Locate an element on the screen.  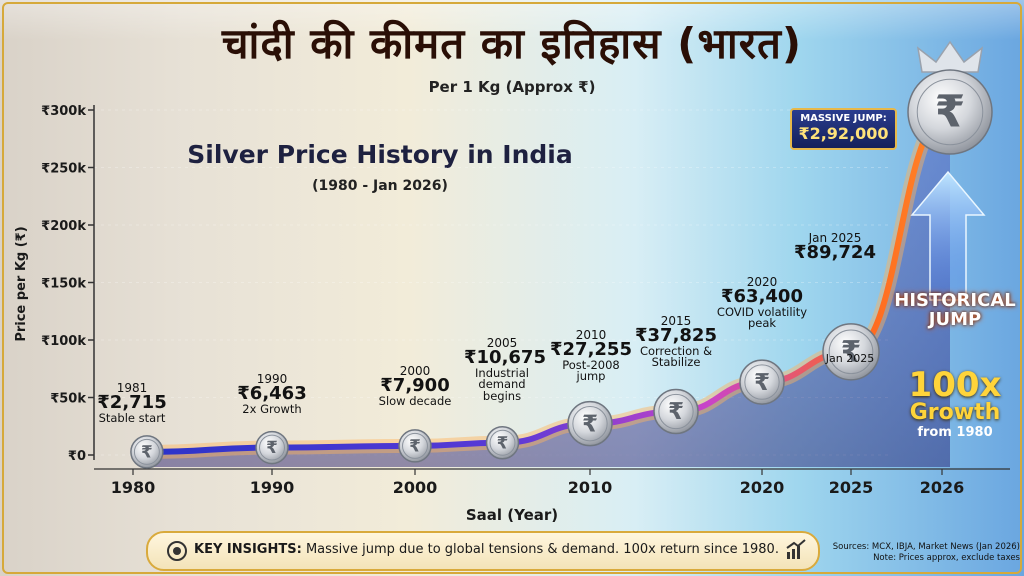
price-annotation: 1990 ₹6,463 2x Growth is located at coordinates (272, 394).